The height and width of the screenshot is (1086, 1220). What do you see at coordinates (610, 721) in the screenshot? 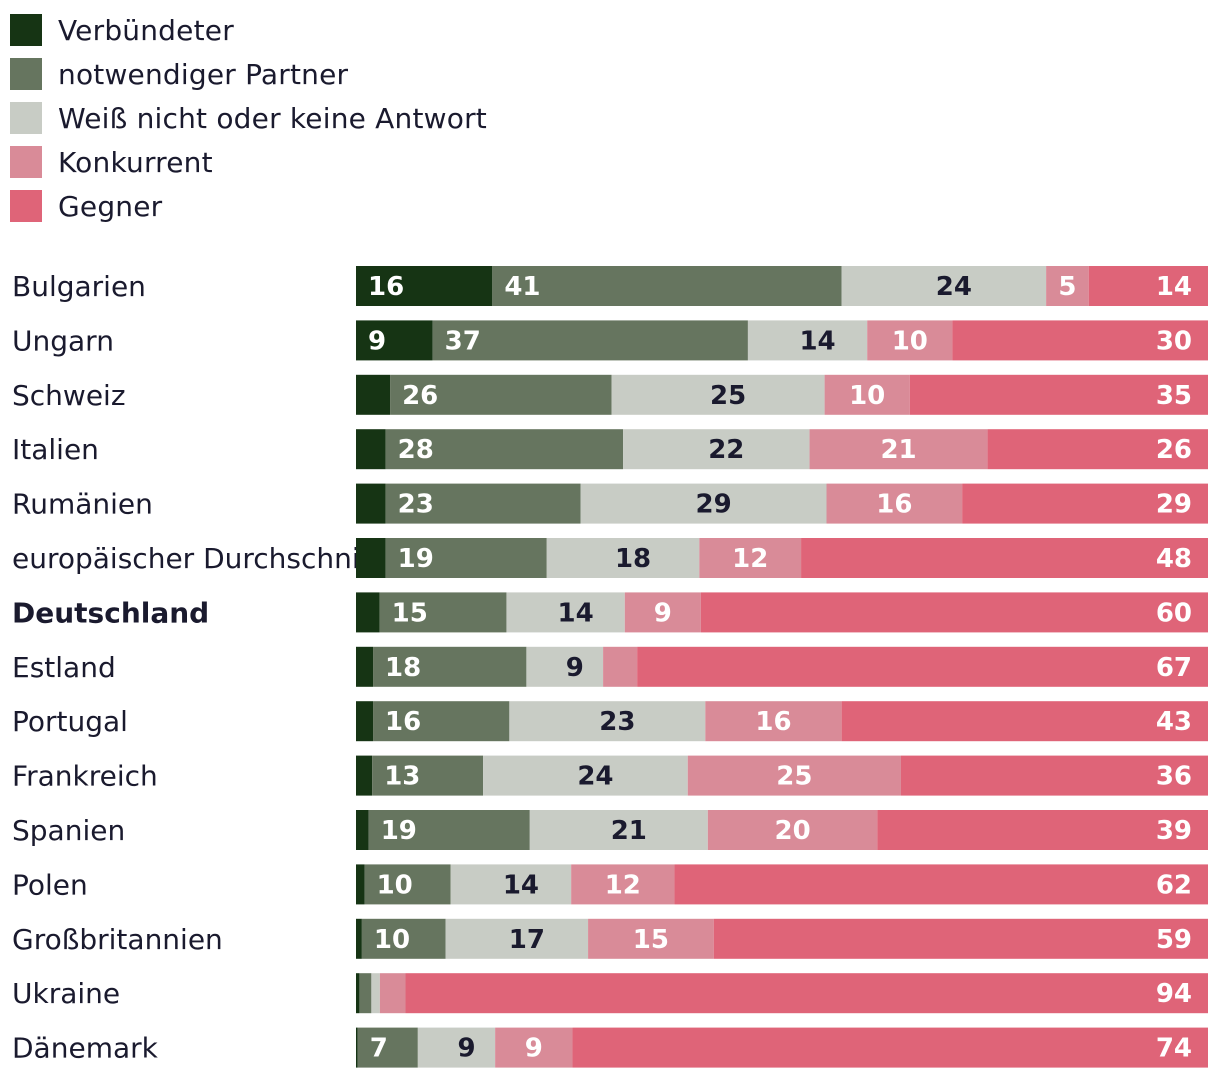
I see `bar-row-portugal: Portugal 16 23 16 43` at bounding box center [610, 721].